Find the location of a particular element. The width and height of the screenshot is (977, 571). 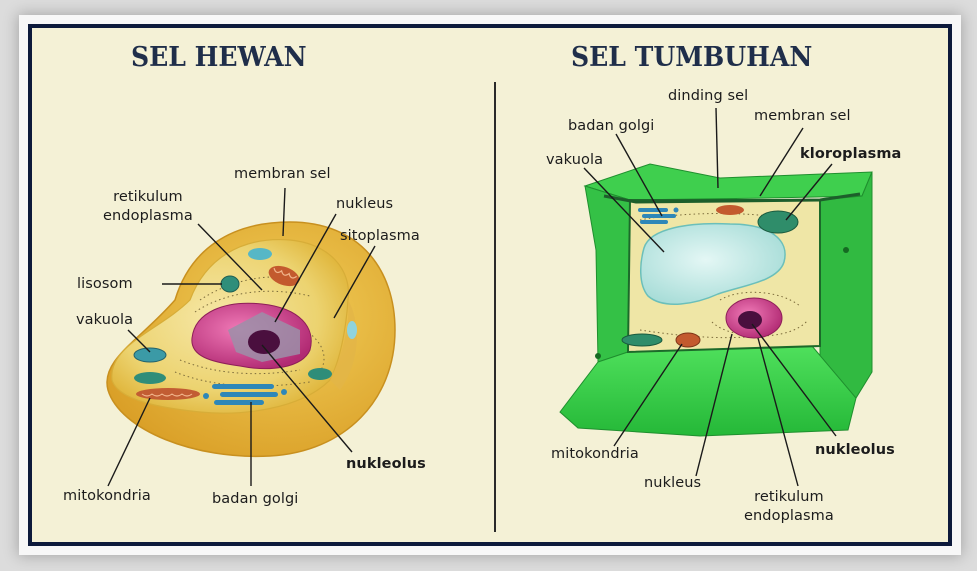

animal-mitochondria is located at coordinates (218, 332).